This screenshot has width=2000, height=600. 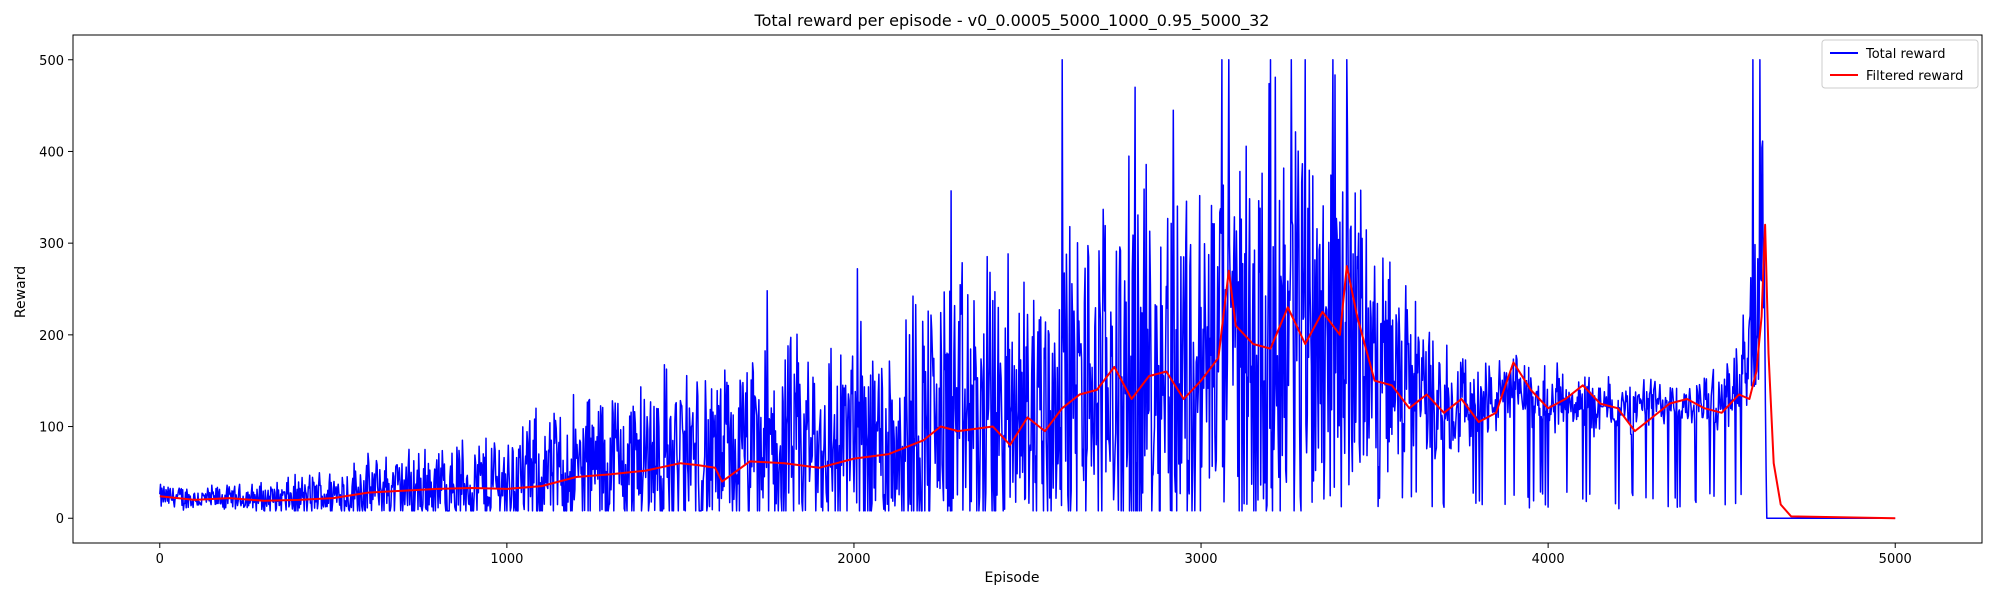 What do you see at coordinates (60, 519) in the screenshot?
I see `y-tick-label: 0` at bounding box center [60, 519].